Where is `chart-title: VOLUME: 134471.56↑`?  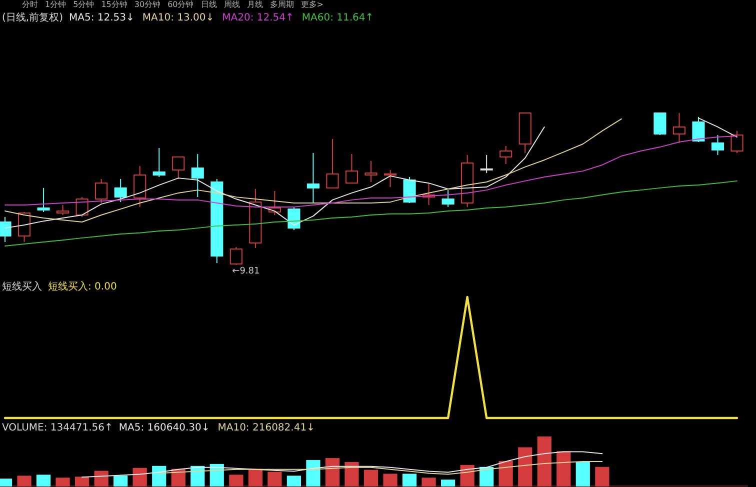
chart-title: VOLUME: 134471.56↑ is located at coordinates (57, 428).